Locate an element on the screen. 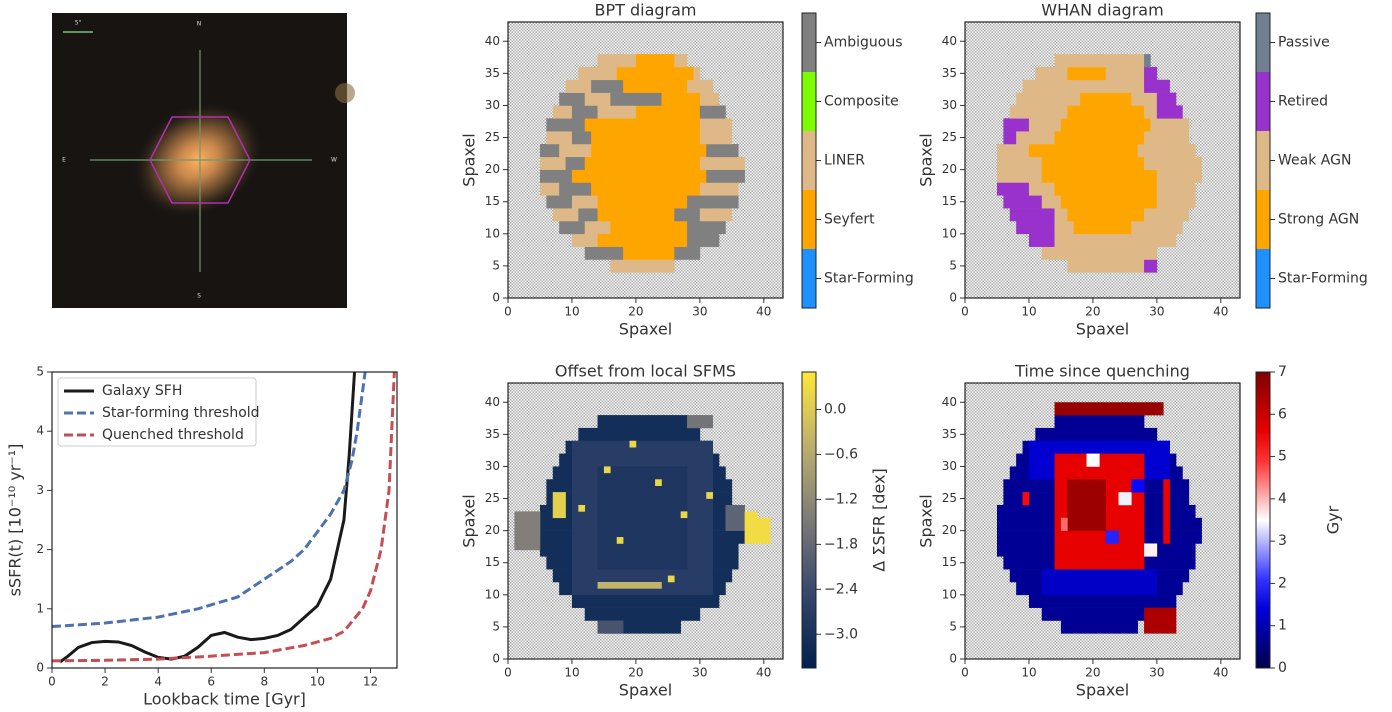 The height and width of the screenshot is (712, 1392). panel-title: WHAN diagram is located at coordinates (1102, 10).